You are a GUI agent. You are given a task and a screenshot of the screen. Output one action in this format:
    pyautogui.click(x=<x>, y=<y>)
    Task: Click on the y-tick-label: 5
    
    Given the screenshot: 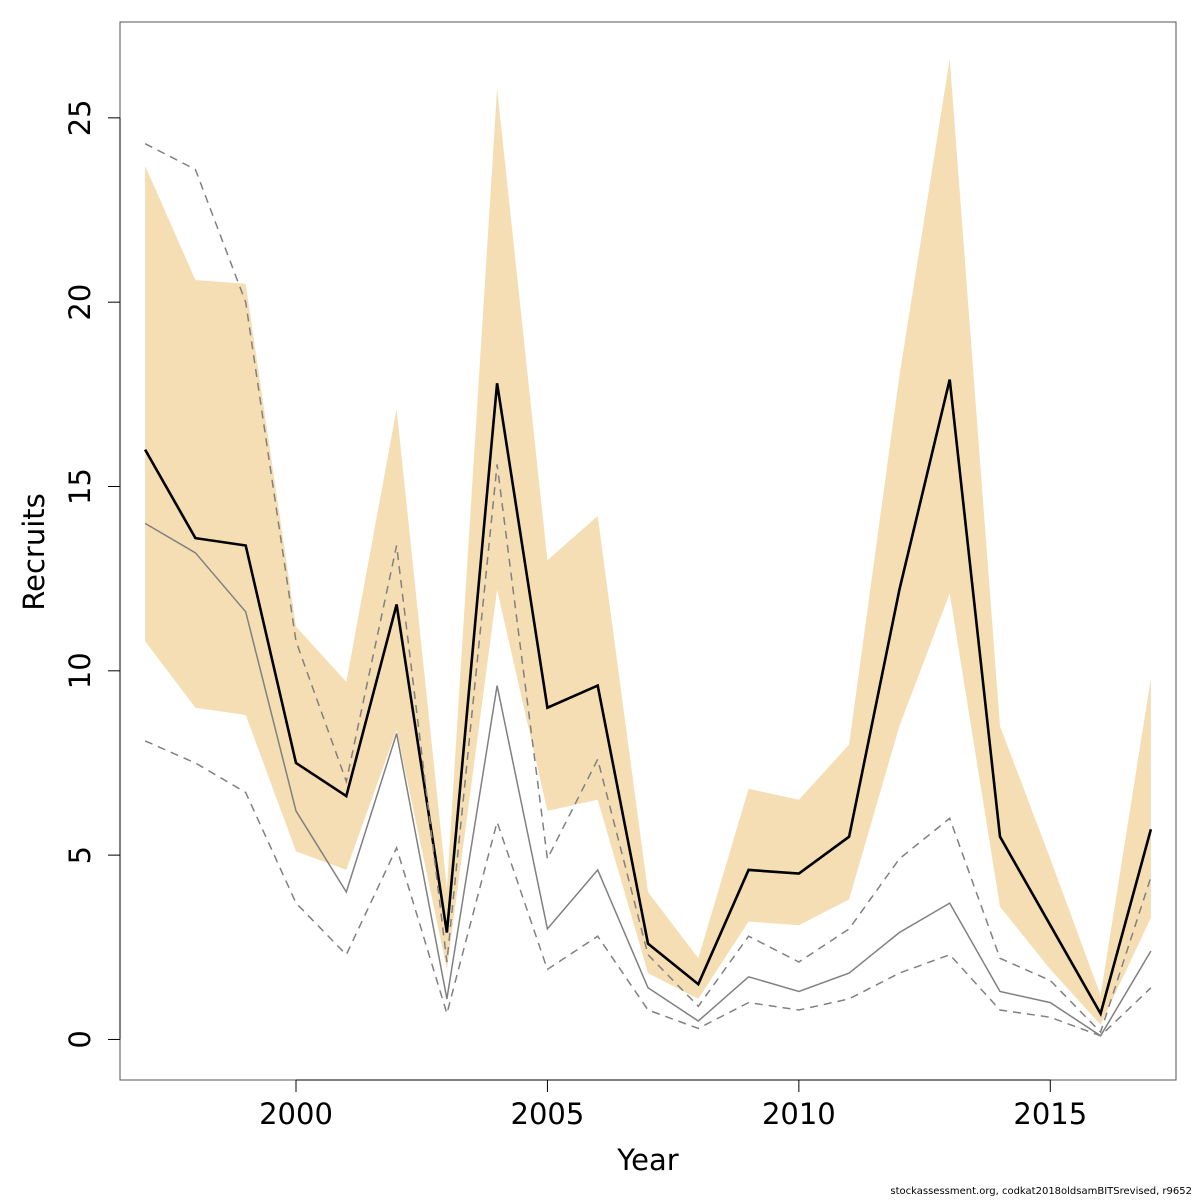 What is the action you would take?
    pyautogui.click(x=80, y=855)
    